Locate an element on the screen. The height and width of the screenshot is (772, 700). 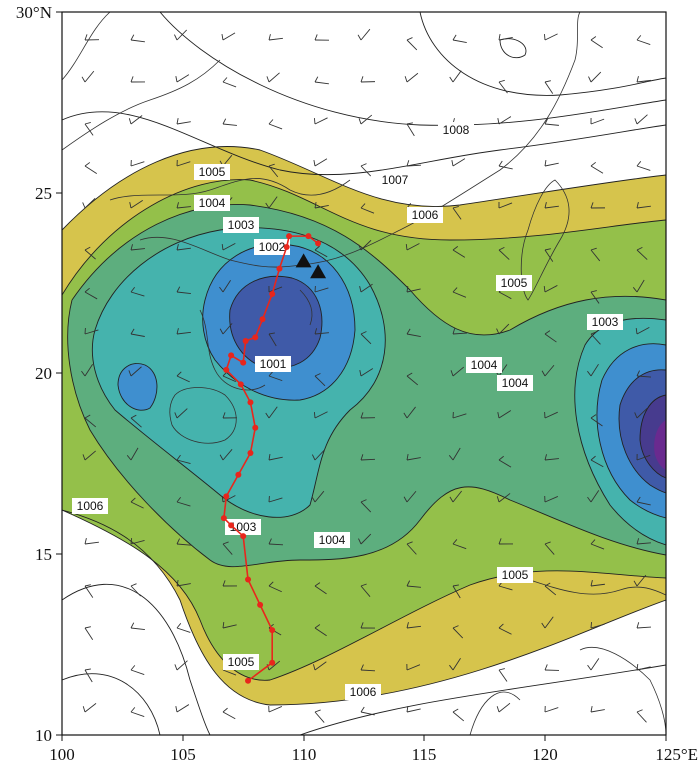
isobar-label: 1001 is located at coordinates (273, 364).